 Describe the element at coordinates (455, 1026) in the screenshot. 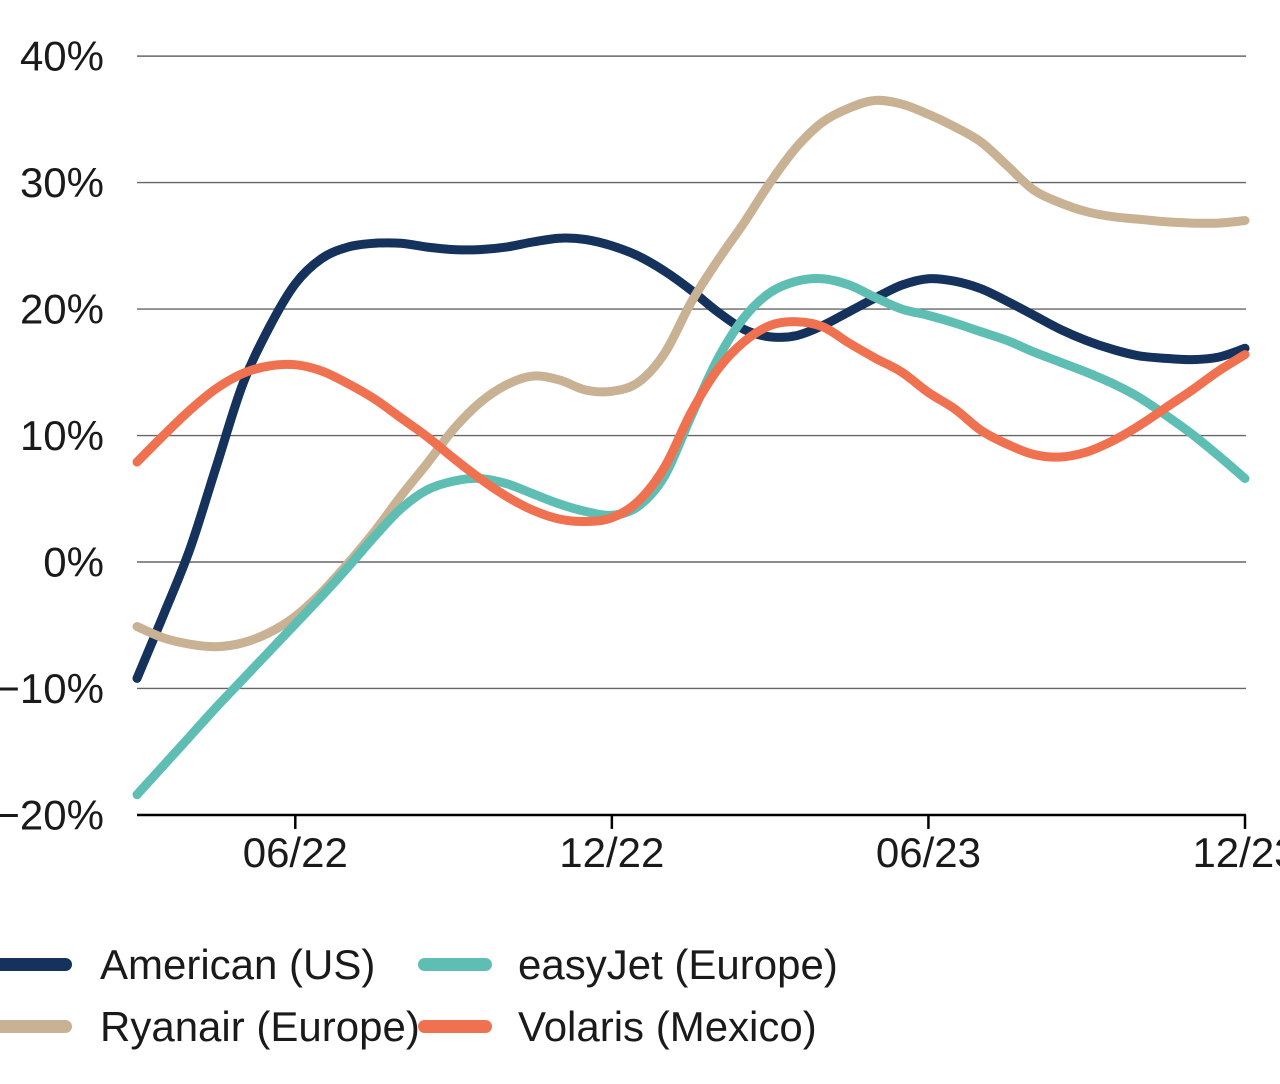

I see `legend-swatch-volaris-mexico` at that location.